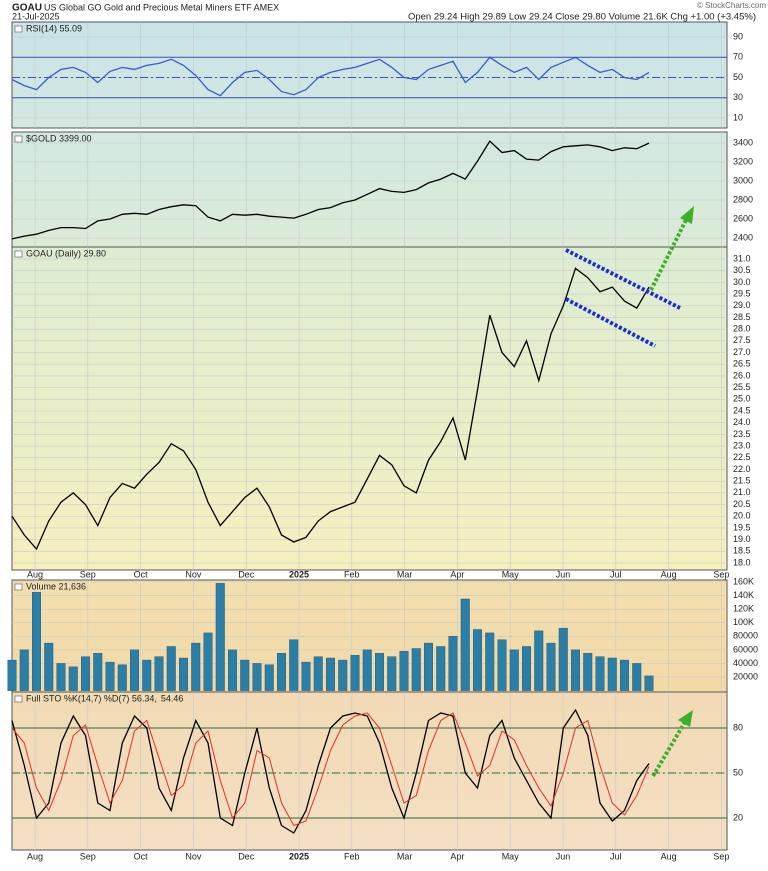  I want to click on breakout-arrow, so click(668, 255).